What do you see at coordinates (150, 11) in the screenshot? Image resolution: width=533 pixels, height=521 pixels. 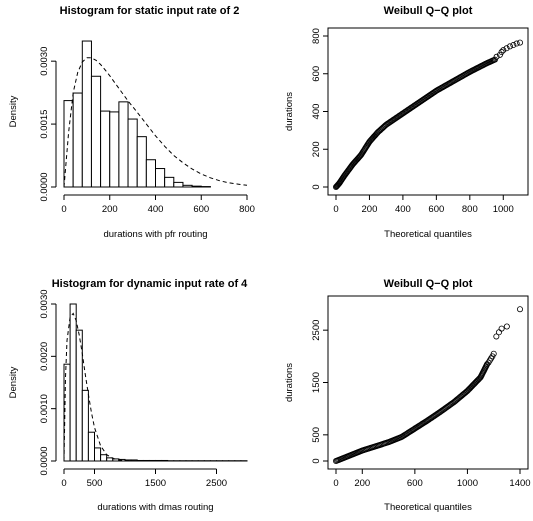 I see `chart-title: Histogram for static input rate of 2` at bounding box center [150, 11].